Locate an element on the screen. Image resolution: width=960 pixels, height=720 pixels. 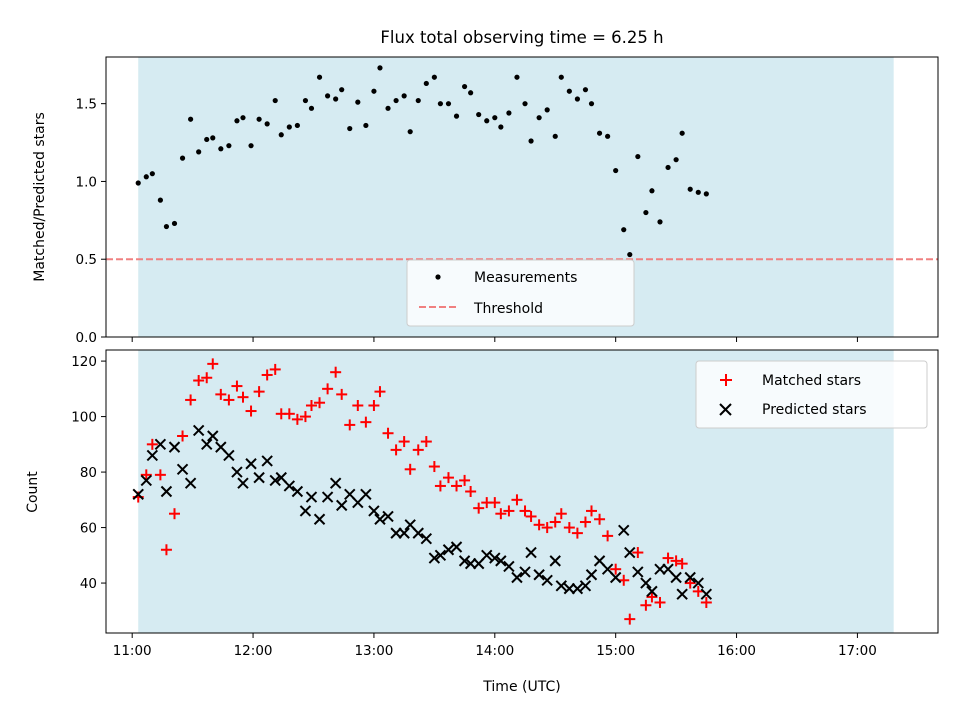
counts-y-axis-label: Count is located at coordinates (33, 492).